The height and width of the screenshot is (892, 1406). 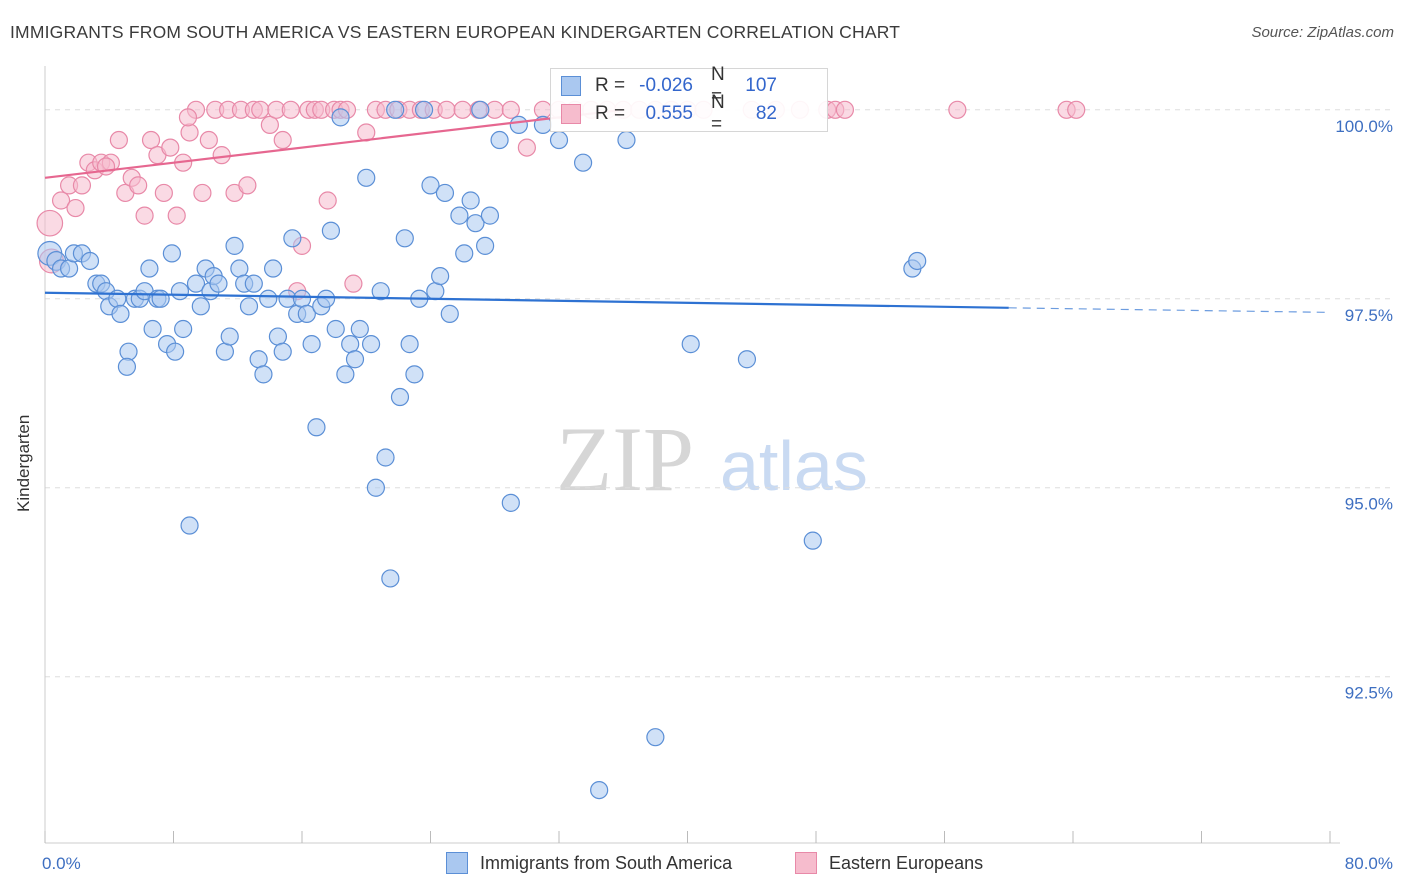 What do you see at coordinates (689, 99) in the screenshot?
I see `stats-legend: R = -0.026 N = 107 R = 0.555 N = 82` at bounding box center [689, 99].